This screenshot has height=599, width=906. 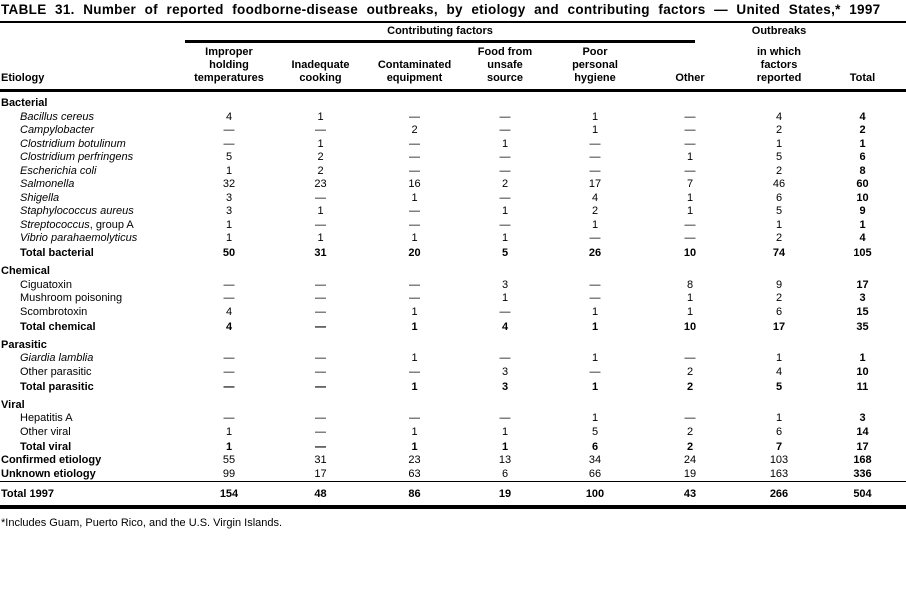 I want to click on value-cell: 24, so click(x=690, y=460).